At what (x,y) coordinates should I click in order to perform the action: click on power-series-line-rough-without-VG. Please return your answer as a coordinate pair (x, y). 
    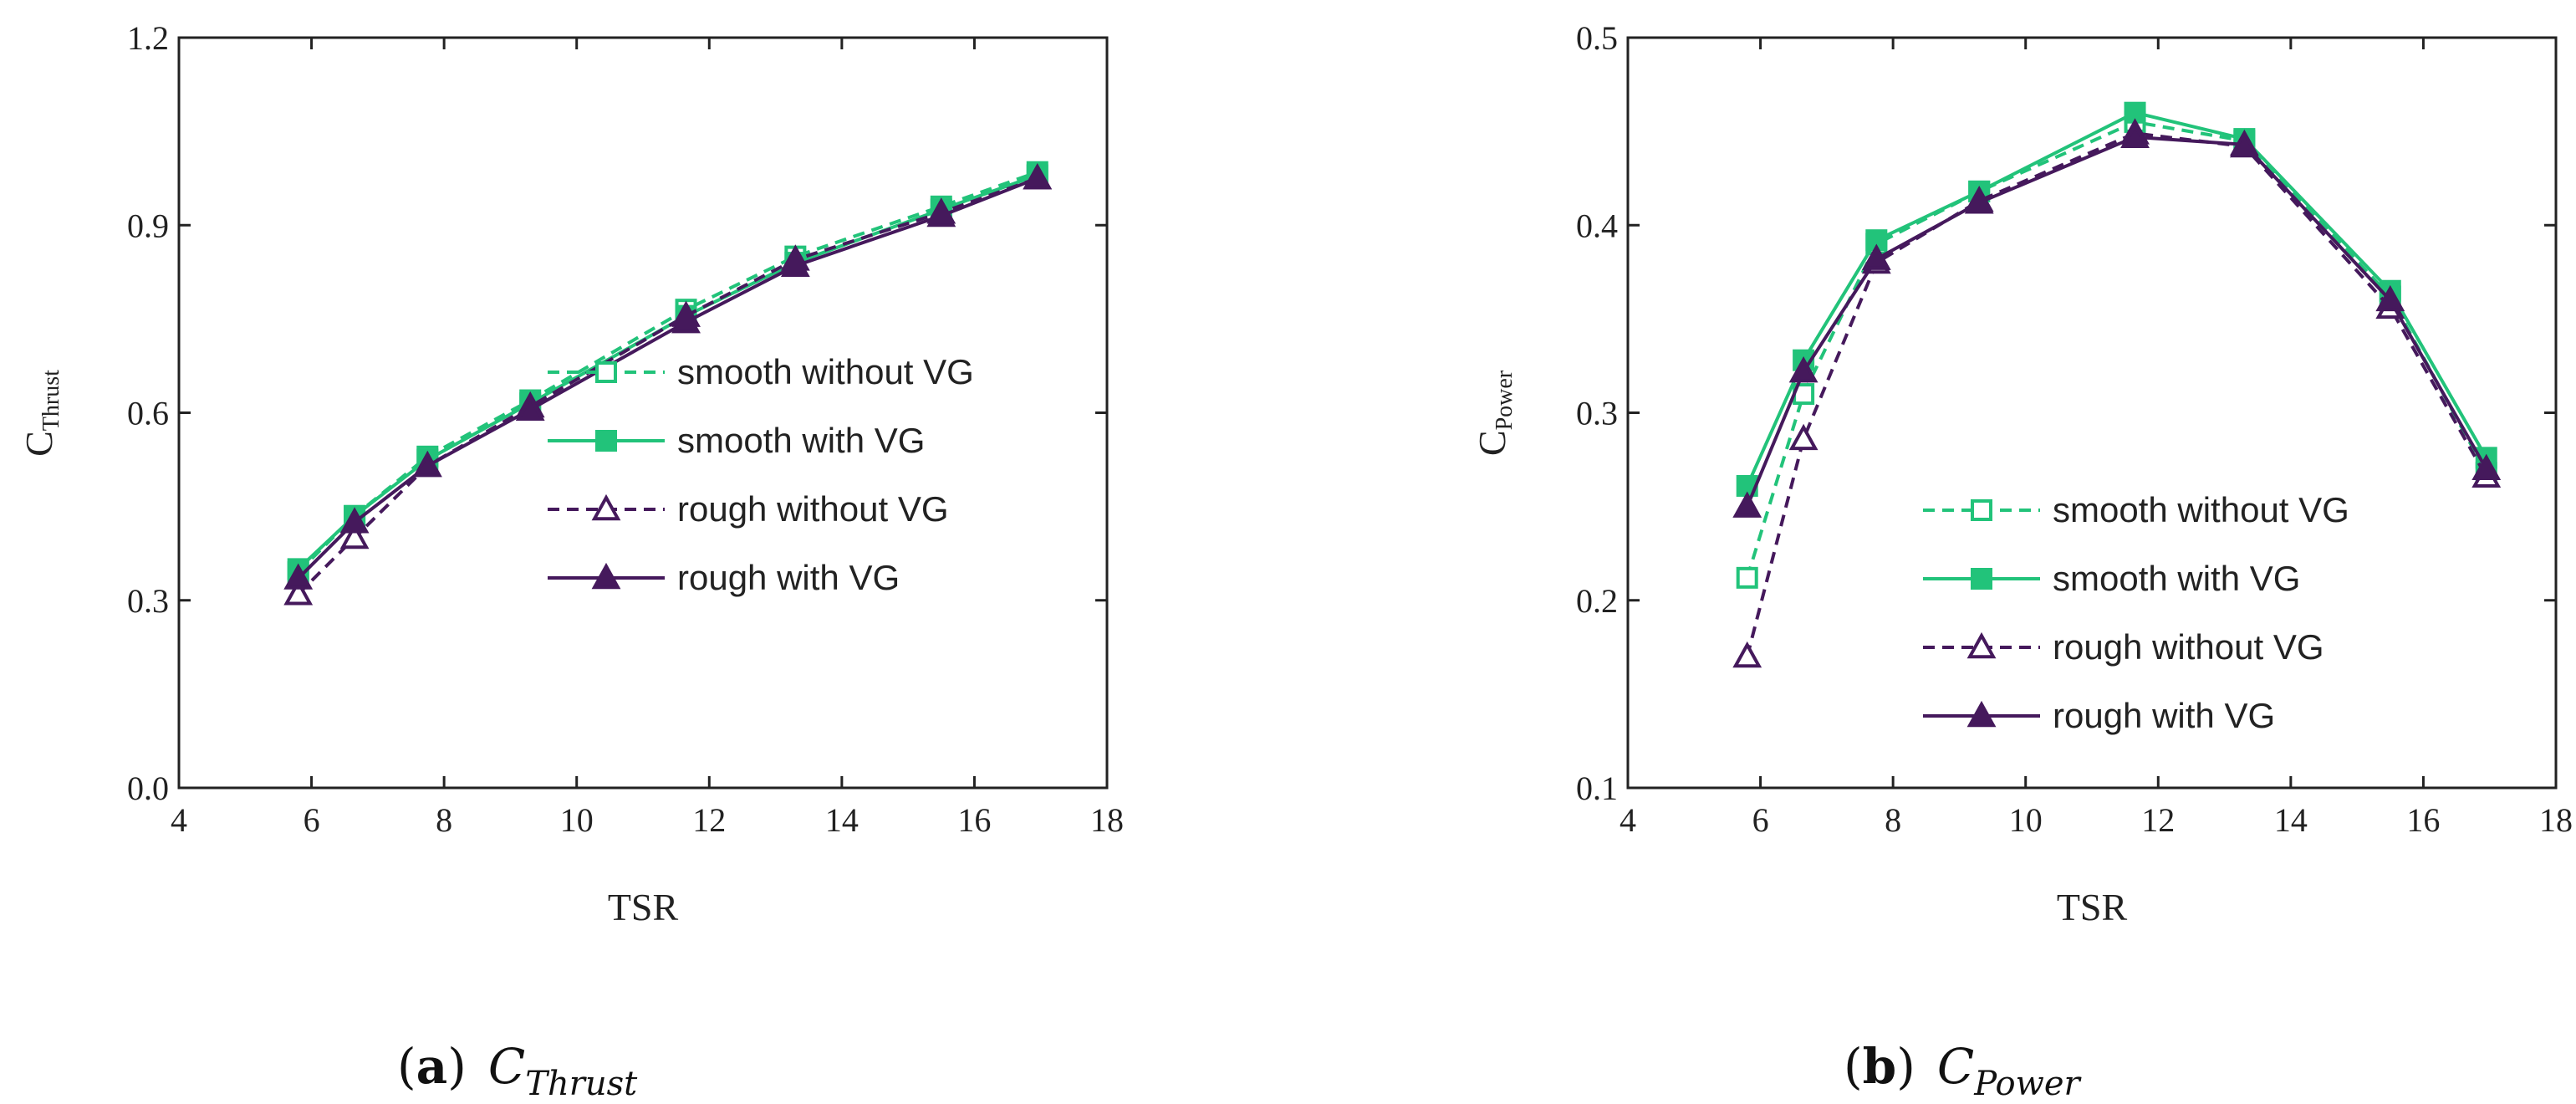
    Looking at the image, I should click on (2117, 394).